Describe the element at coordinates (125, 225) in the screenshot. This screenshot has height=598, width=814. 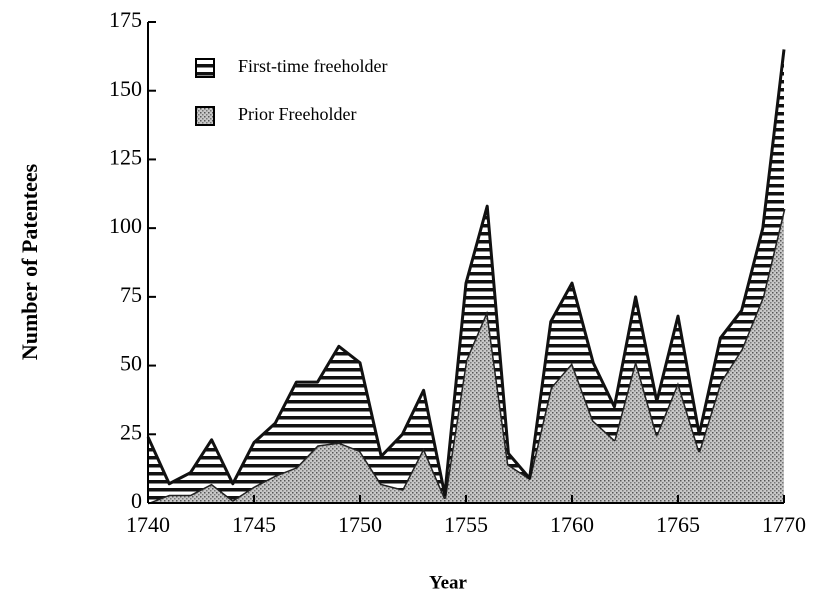
I see `y-tick-label: 100` at that location.